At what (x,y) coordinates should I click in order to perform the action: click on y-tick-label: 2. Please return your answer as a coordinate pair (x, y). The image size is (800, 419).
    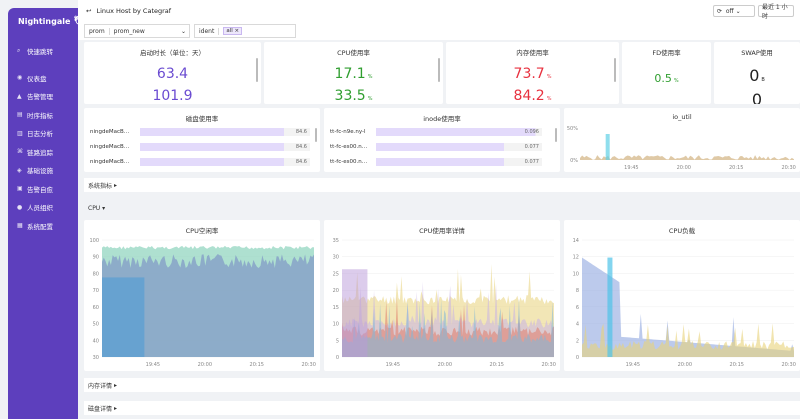
    Looking at the image, I should click on (577, 341).